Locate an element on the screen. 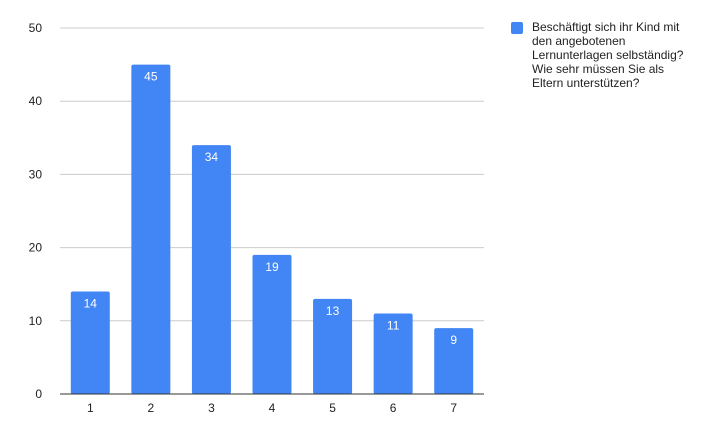 The height and width of the screenshot is (436, 705). y-tick-label: 0 is located at coordinates (38, 394).